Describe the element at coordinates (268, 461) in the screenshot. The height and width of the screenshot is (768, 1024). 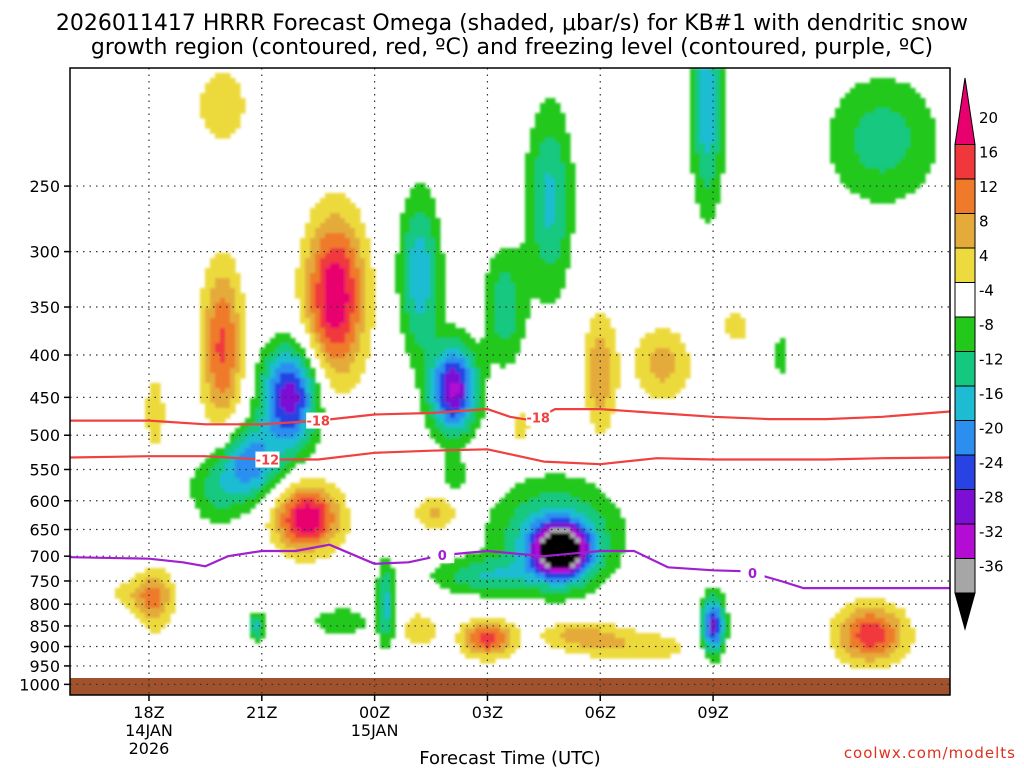
I see `contour-label: -12` at that location.